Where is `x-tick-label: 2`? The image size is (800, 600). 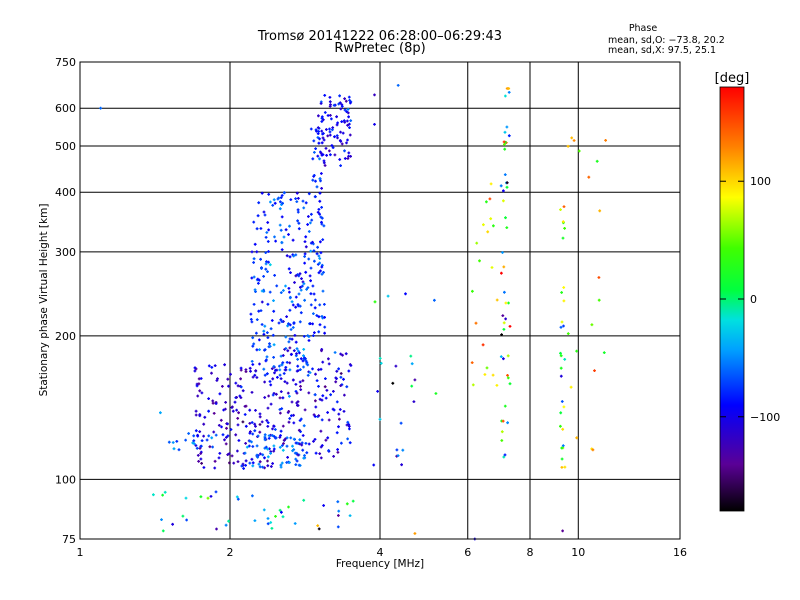
x-tick-label: 2 is located at coordinates (230, 552).